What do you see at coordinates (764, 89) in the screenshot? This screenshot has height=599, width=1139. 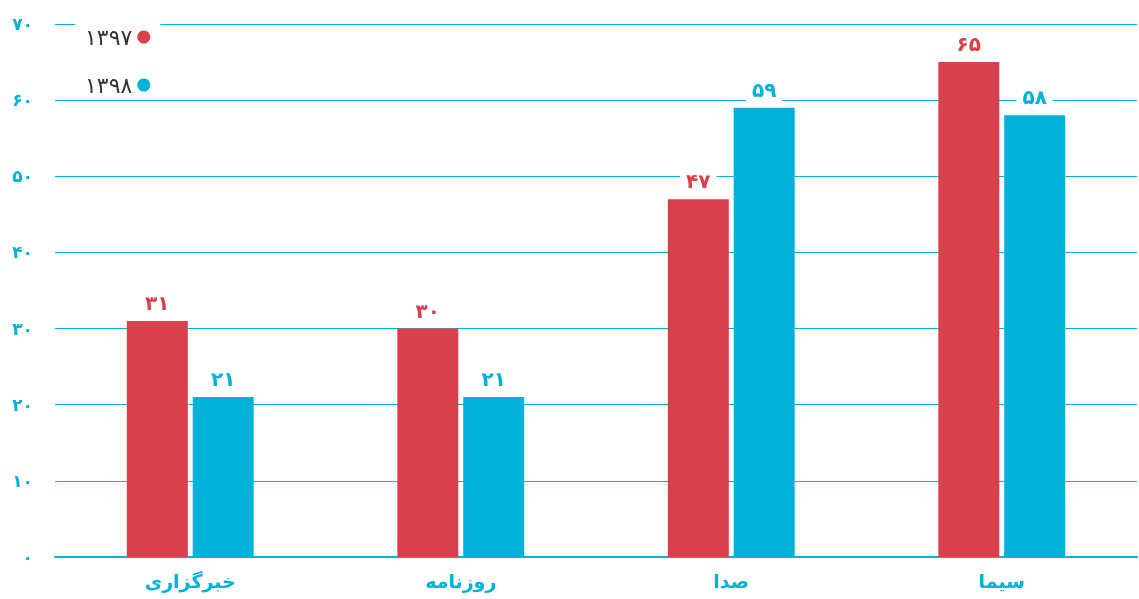 I see `data-label: ۵۹` at bounding box center [764, 89].